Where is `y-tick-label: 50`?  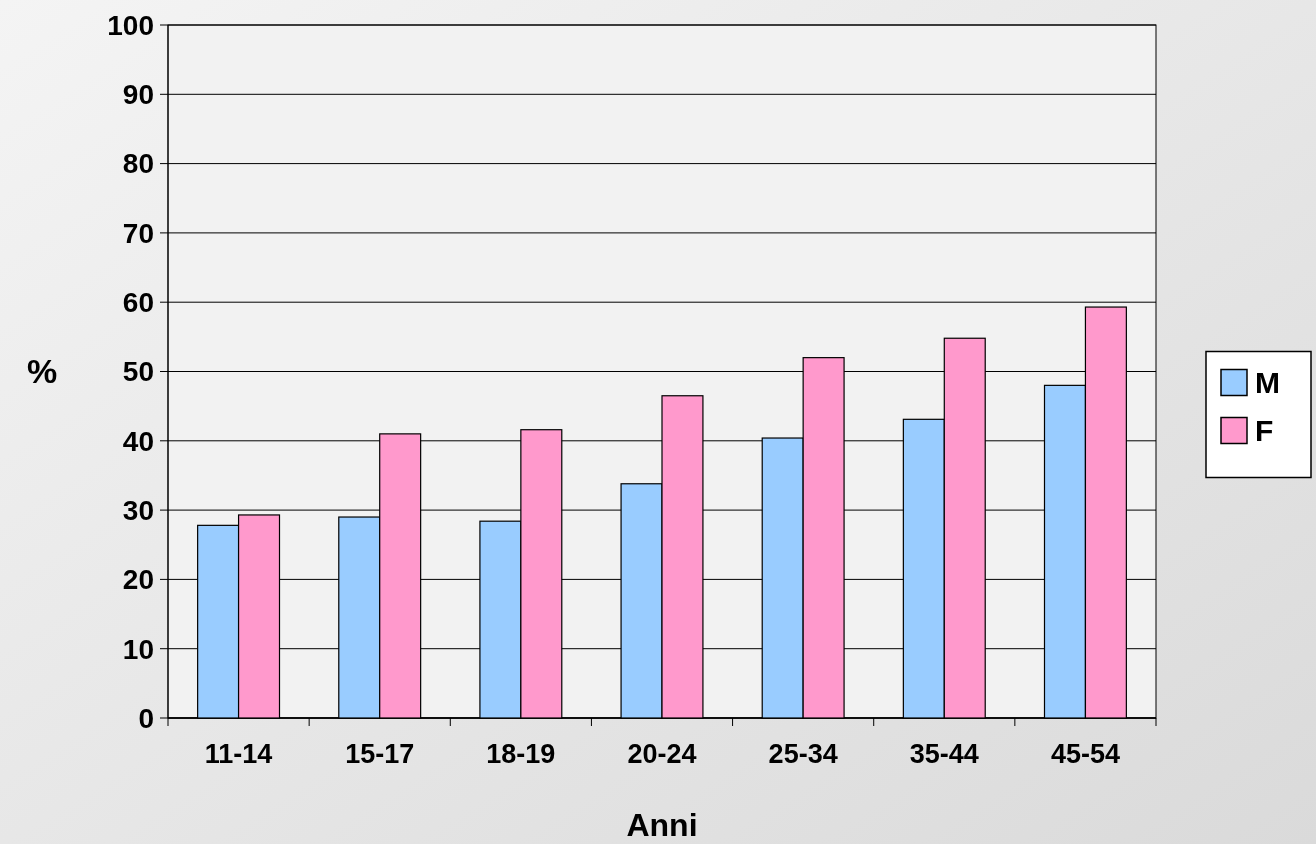
y-tick-label: 50 is located at coordinates (138, 372).